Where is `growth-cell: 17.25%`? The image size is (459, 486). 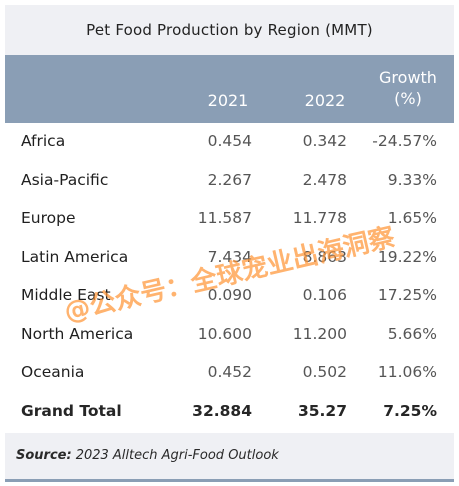 growth-cell: 17.25% is located at coordinates (407, 295).